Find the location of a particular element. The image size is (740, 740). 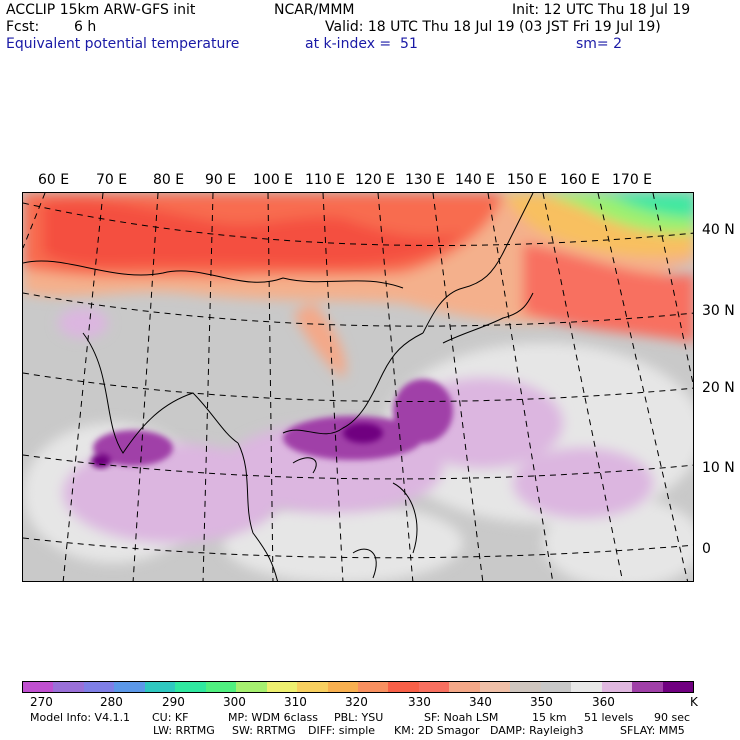

colorbar-tick-label: 270 is located at coordinates (41, 702).